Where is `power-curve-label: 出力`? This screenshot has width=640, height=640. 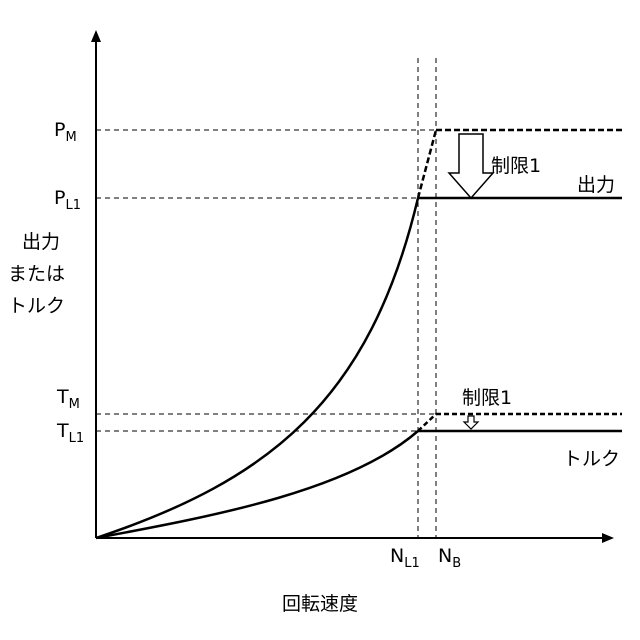
power-curve-label: 出力 is located at coordinates (596, 185).